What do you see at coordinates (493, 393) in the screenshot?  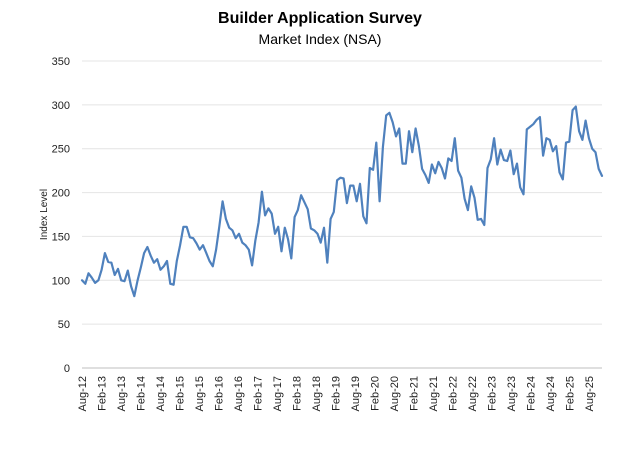 I see `x-tick-label: Feb-23` at bounding box center [493, 393].